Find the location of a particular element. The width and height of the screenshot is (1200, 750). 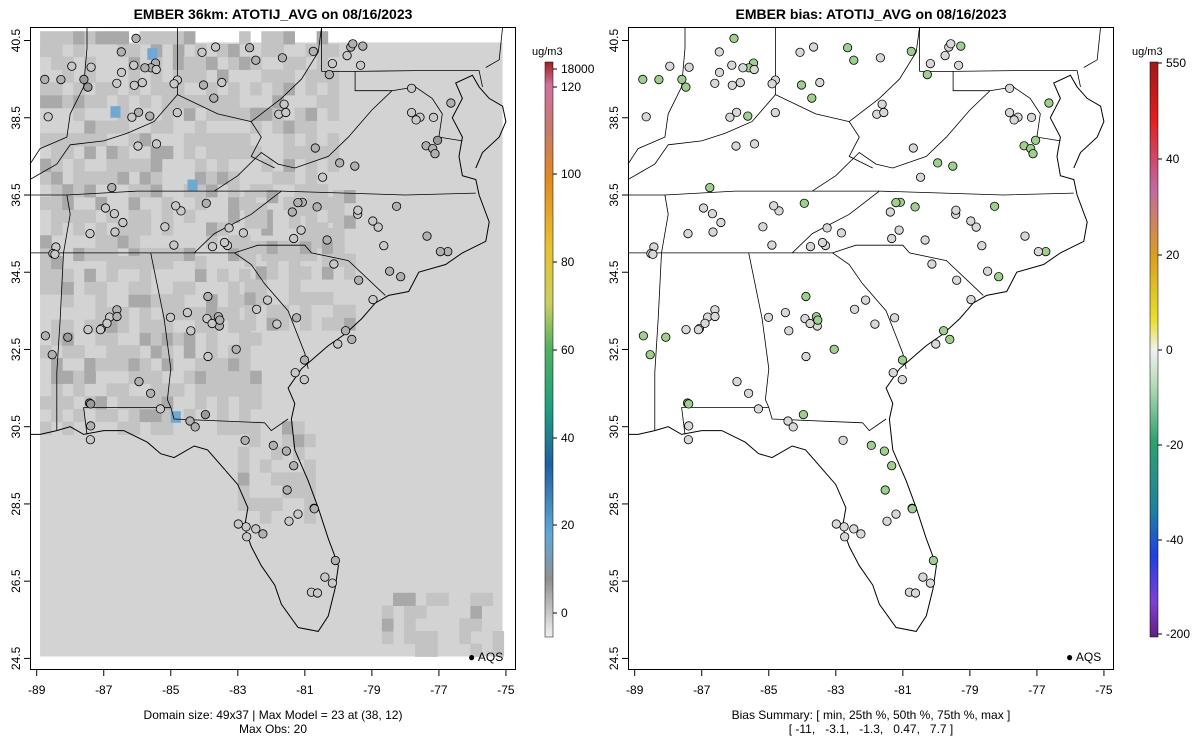

model-grid-cell-high is located at coordinates (115, 112).